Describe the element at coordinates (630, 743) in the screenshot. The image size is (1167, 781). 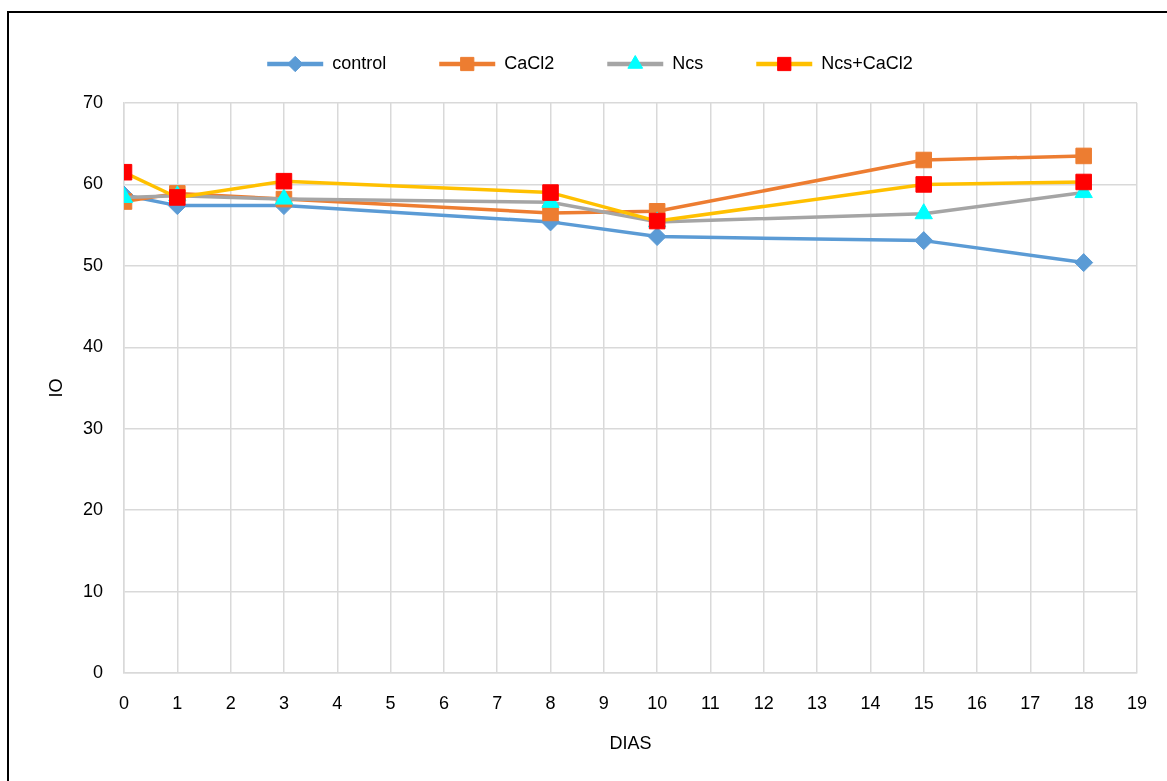
I see `x-axis-title: DIAS` at that location.